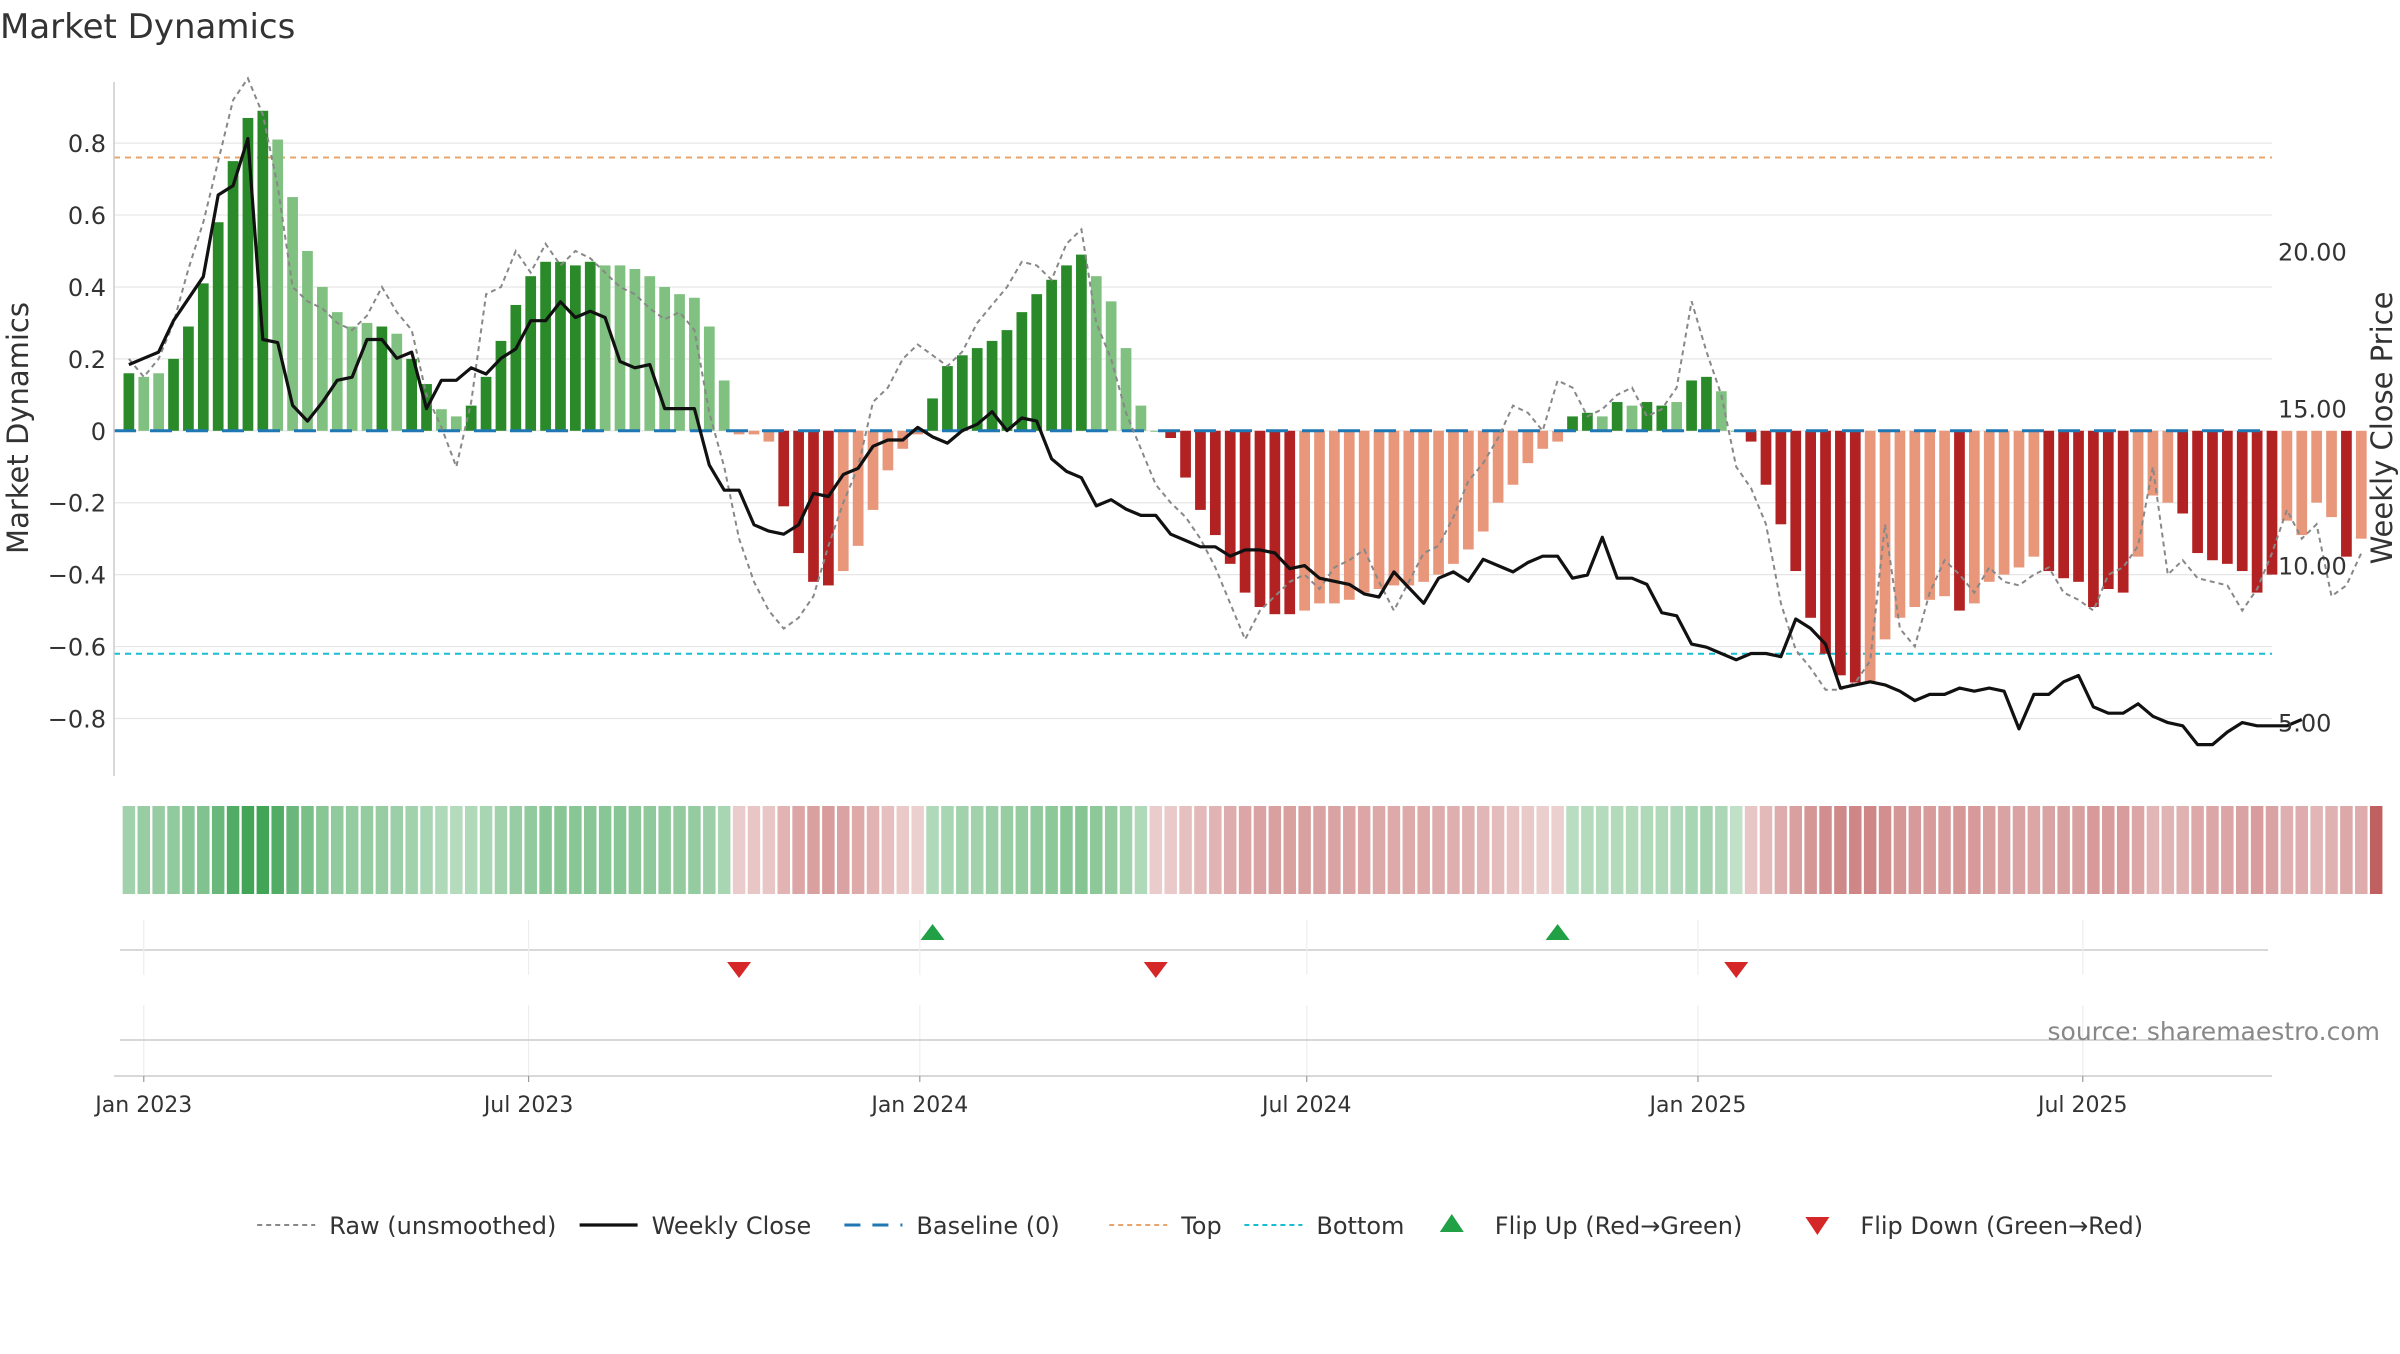 This screenshot has height=1354, width=2400. What do you see at coordinates (147, 27) in the screenshot?
I see `chart-title: Market Dynamics` at bounding box center [147, 27].